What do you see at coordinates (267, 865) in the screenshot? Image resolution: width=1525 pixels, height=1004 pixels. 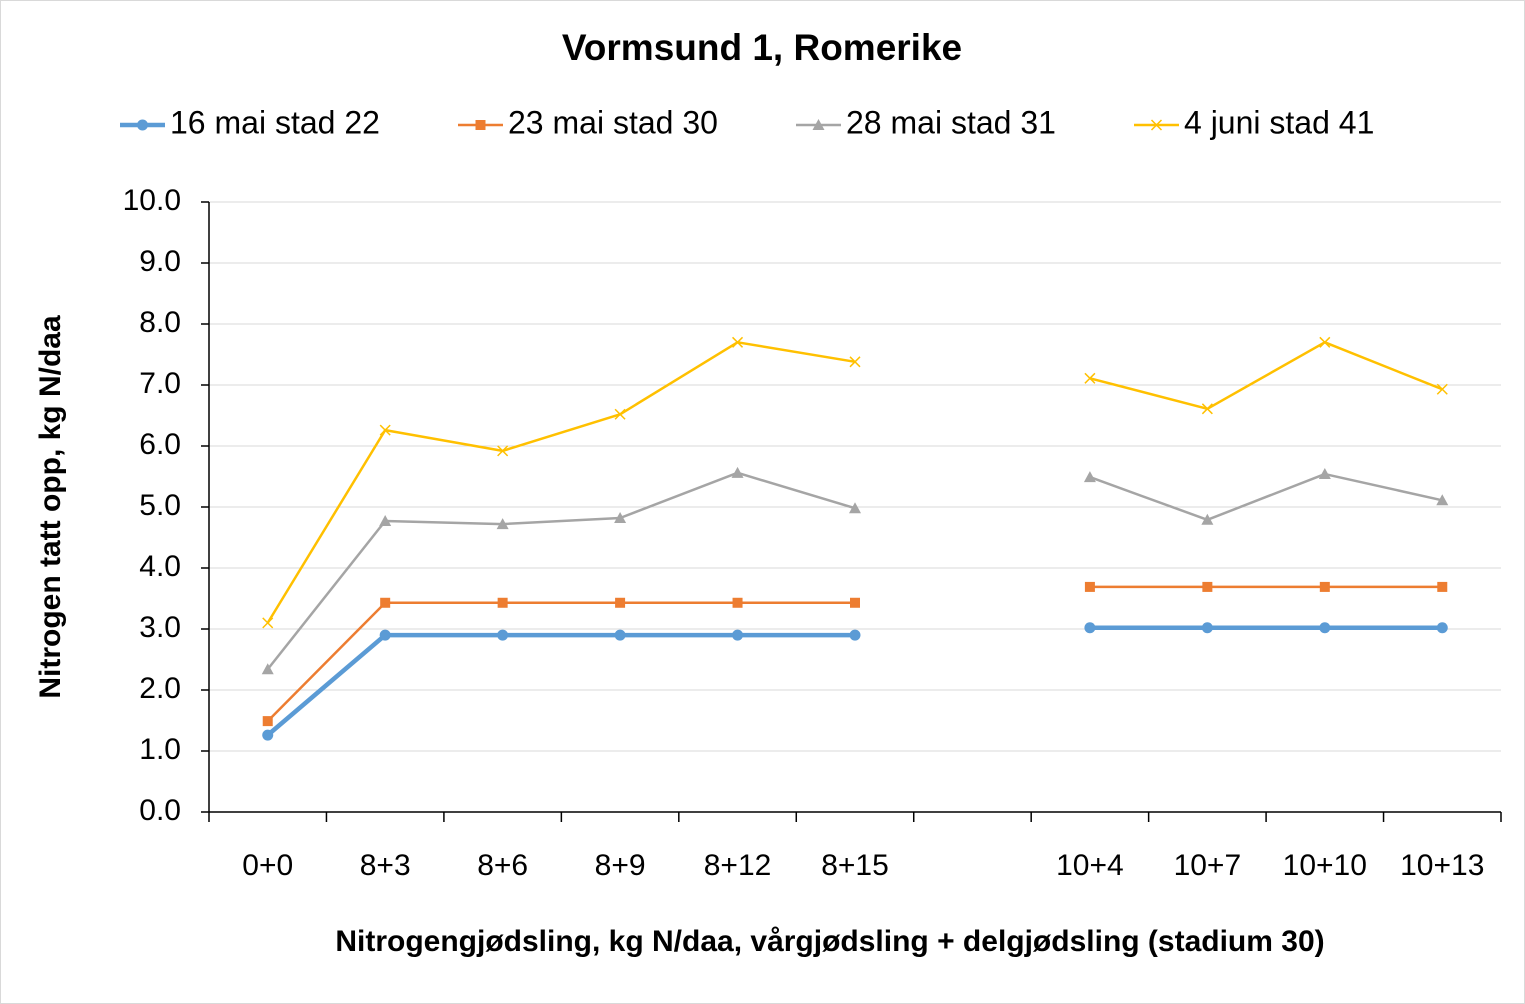 I see `x-tick-label: 0+0` at bounding box center [267, 865].